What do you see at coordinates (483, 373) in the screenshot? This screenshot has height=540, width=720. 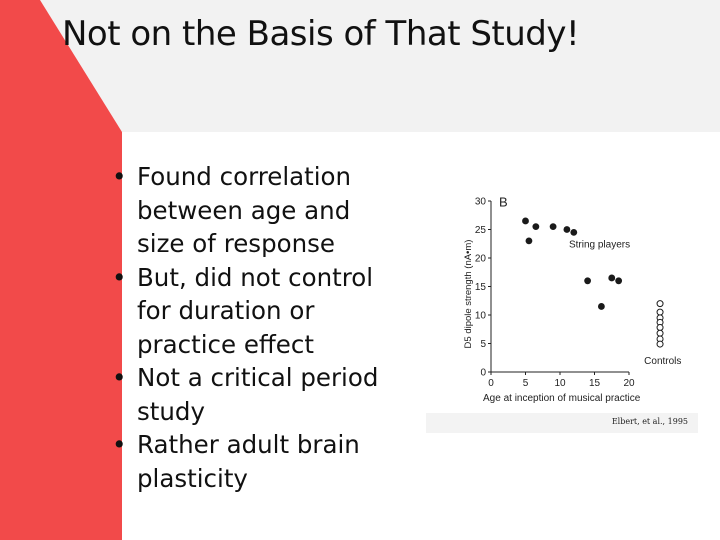 I see `y-tick-label: 0` at bounding box center [483, 373].